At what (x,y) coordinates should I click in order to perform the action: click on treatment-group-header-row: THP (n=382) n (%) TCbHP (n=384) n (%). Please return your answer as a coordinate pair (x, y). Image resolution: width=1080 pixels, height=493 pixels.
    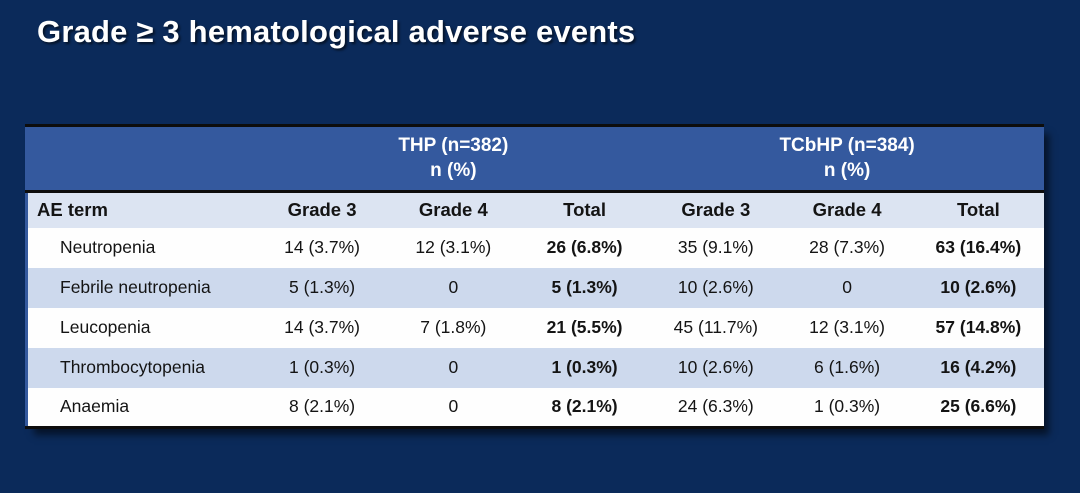
    Looking at the image, I should click on (535, 159).